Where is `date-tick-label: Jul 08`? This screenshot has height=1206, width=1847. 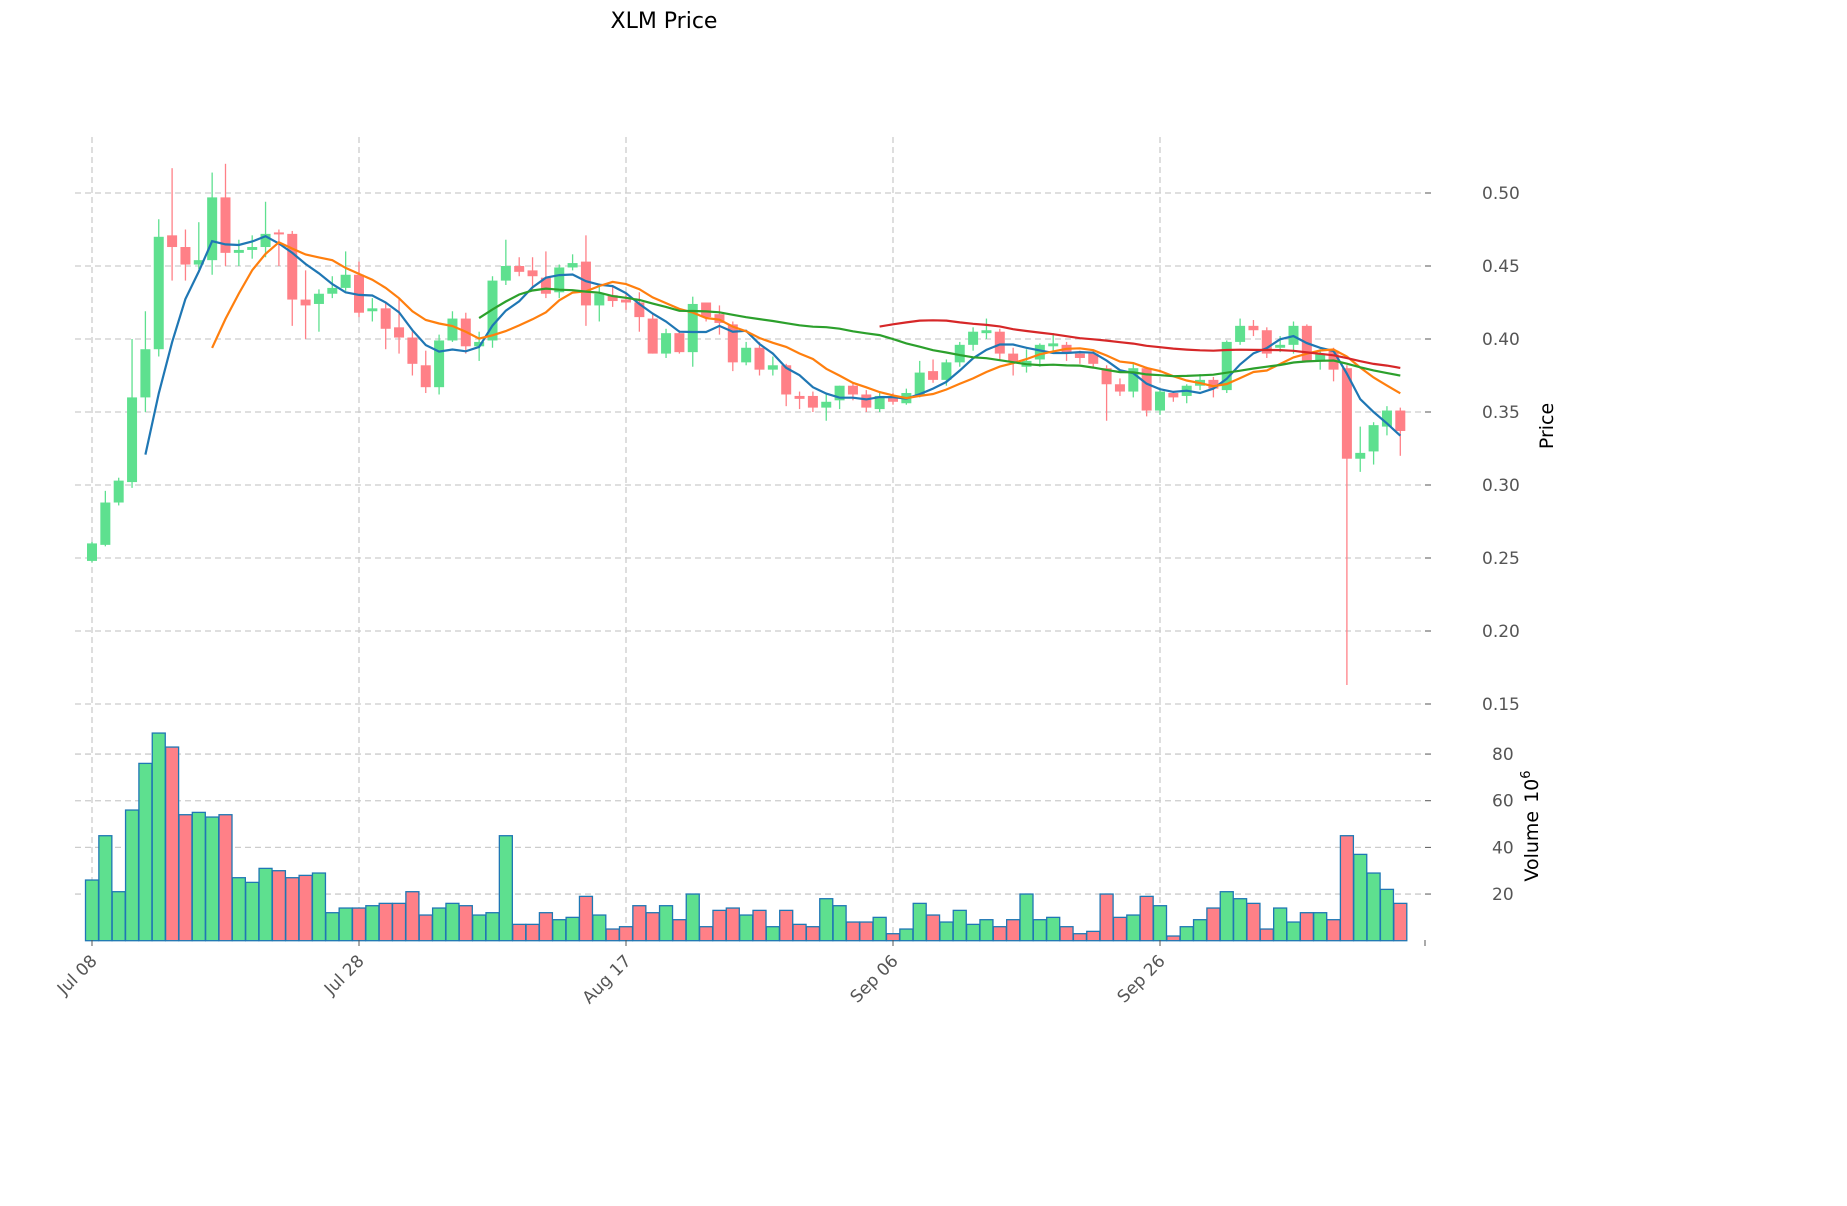
date-tick-label: Jul 08 is located at coordinates (77, 975).